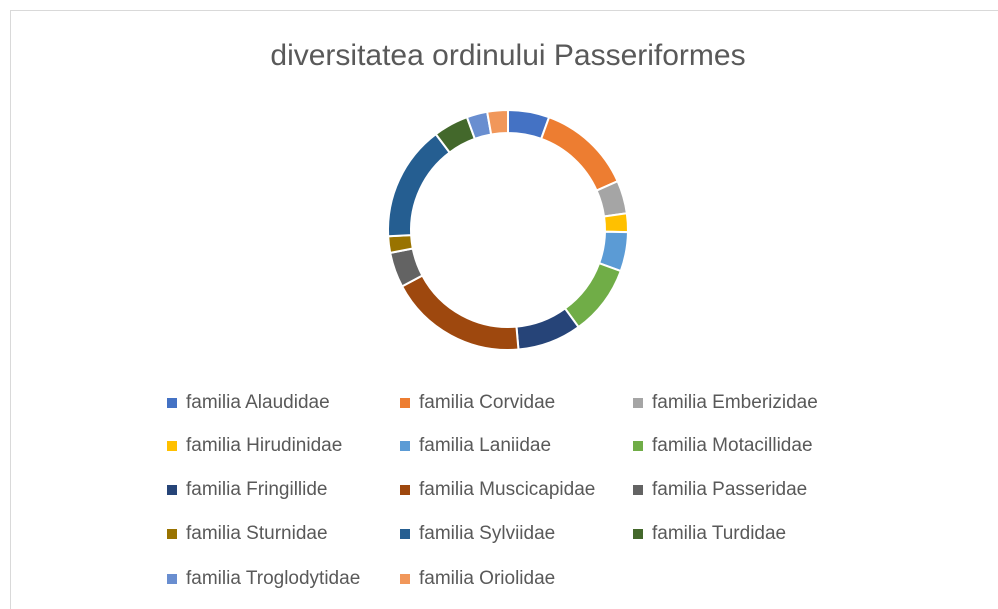 The height and width of the screenshot is (609, 998). What do you see at coordinates (257, 489) in the screenshot?
I see `legend-label: familia Fringillide` at bounding box center [257, 489].